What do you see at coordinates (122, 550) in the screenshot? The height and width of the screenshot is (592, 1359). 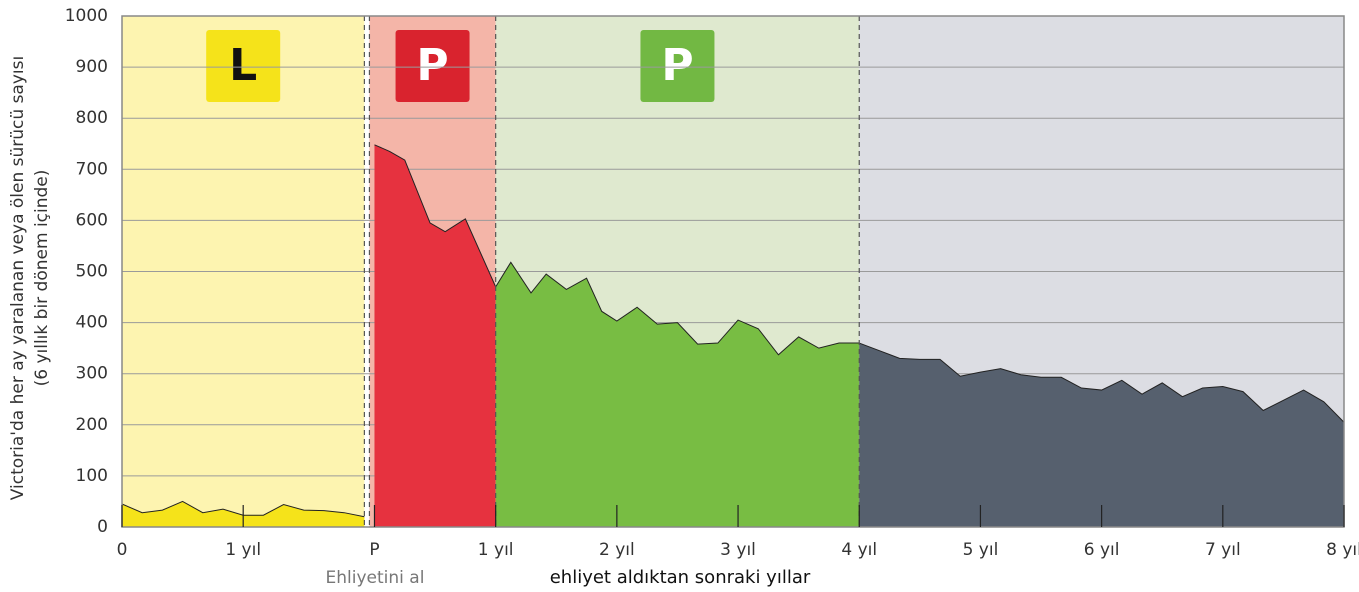 I see `x-tick-label: 0` at bounding box center [122, 550].